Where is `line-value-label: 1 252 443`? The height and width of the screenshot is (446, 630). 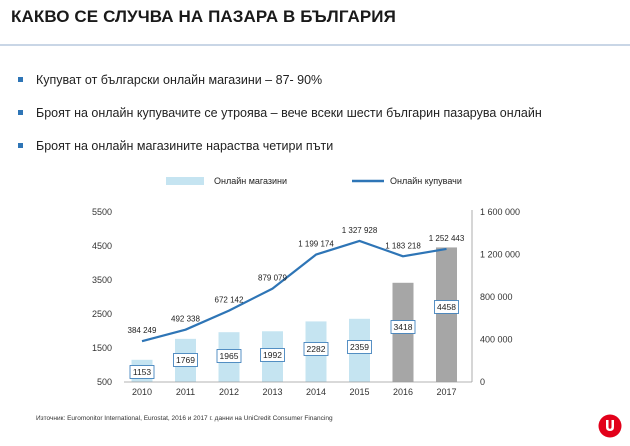 line-value-label: 1 252 443 is located at coordinates (447, 238).